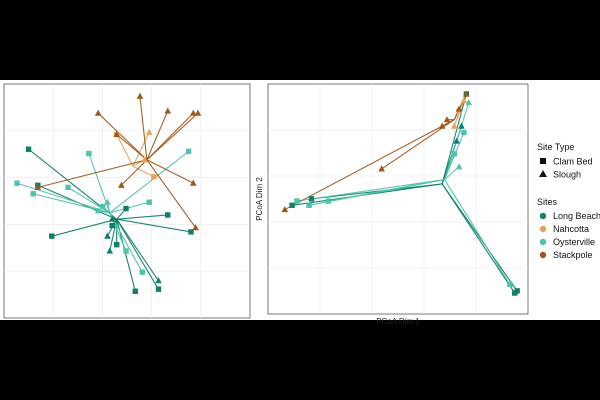  I want to click on legend-square-icon, so click(543, 161).